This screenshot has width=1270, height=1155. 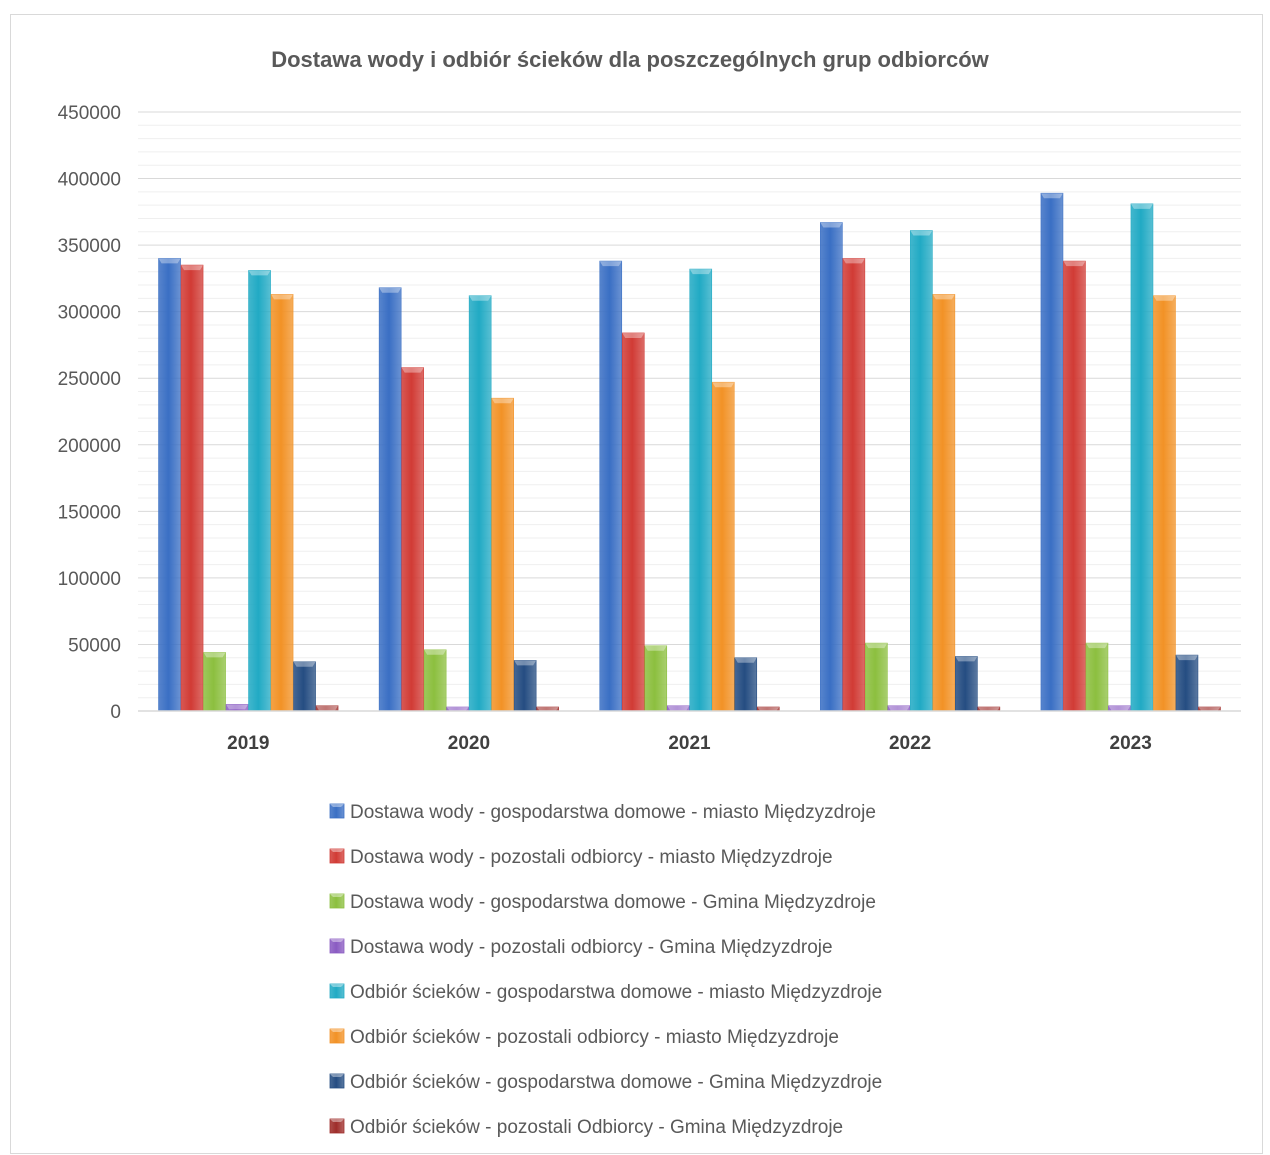 I want to click on y-tick-label: 150000, so click(x=89, y=512).